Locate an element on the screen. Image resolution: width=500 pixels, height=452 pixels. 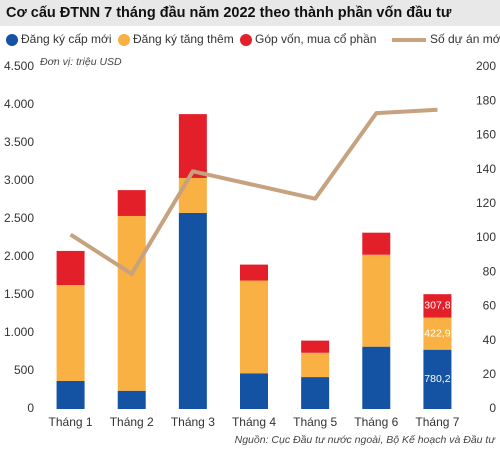
data-label: 307,8 is located at coordinates (437, 306).